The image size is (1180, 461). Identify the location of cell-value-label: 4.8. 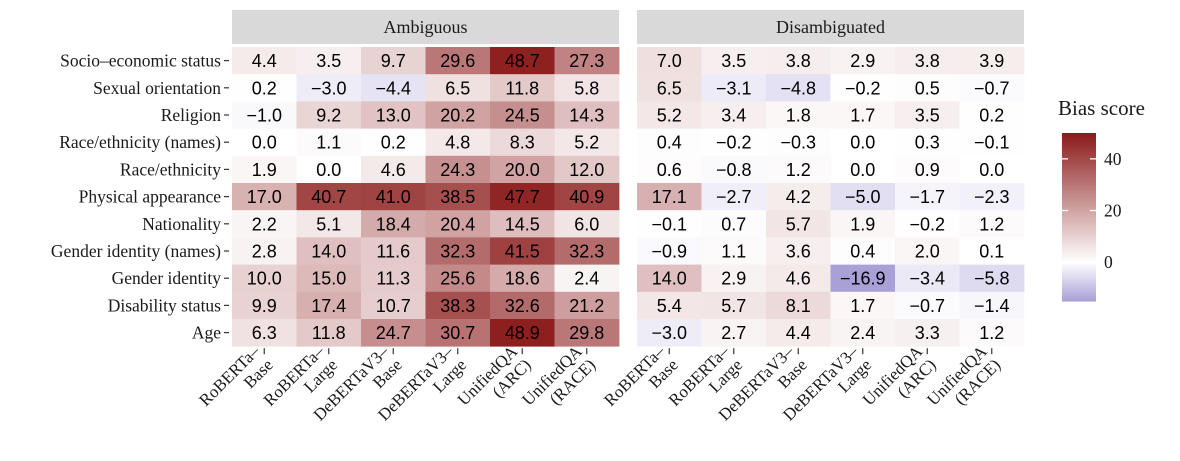
(457, 143).